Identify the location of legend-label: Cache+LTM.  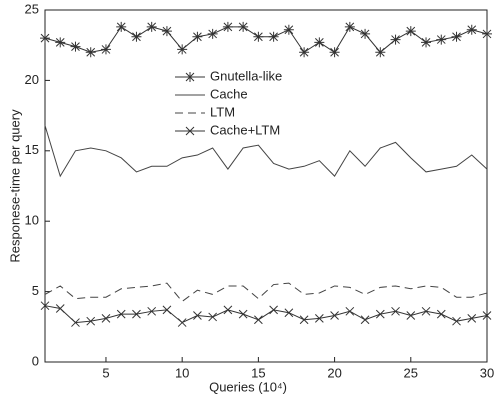
(245, 129).